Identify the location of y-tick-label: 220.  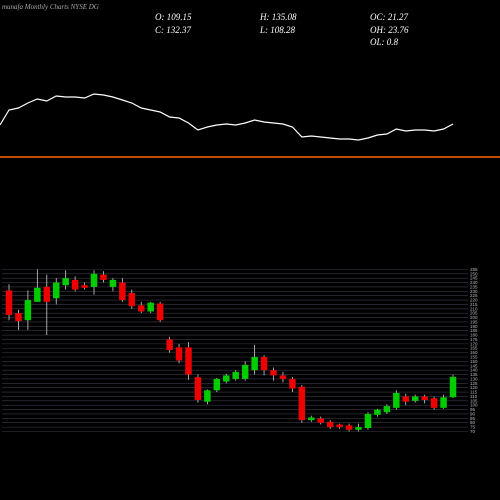
(474, 300).